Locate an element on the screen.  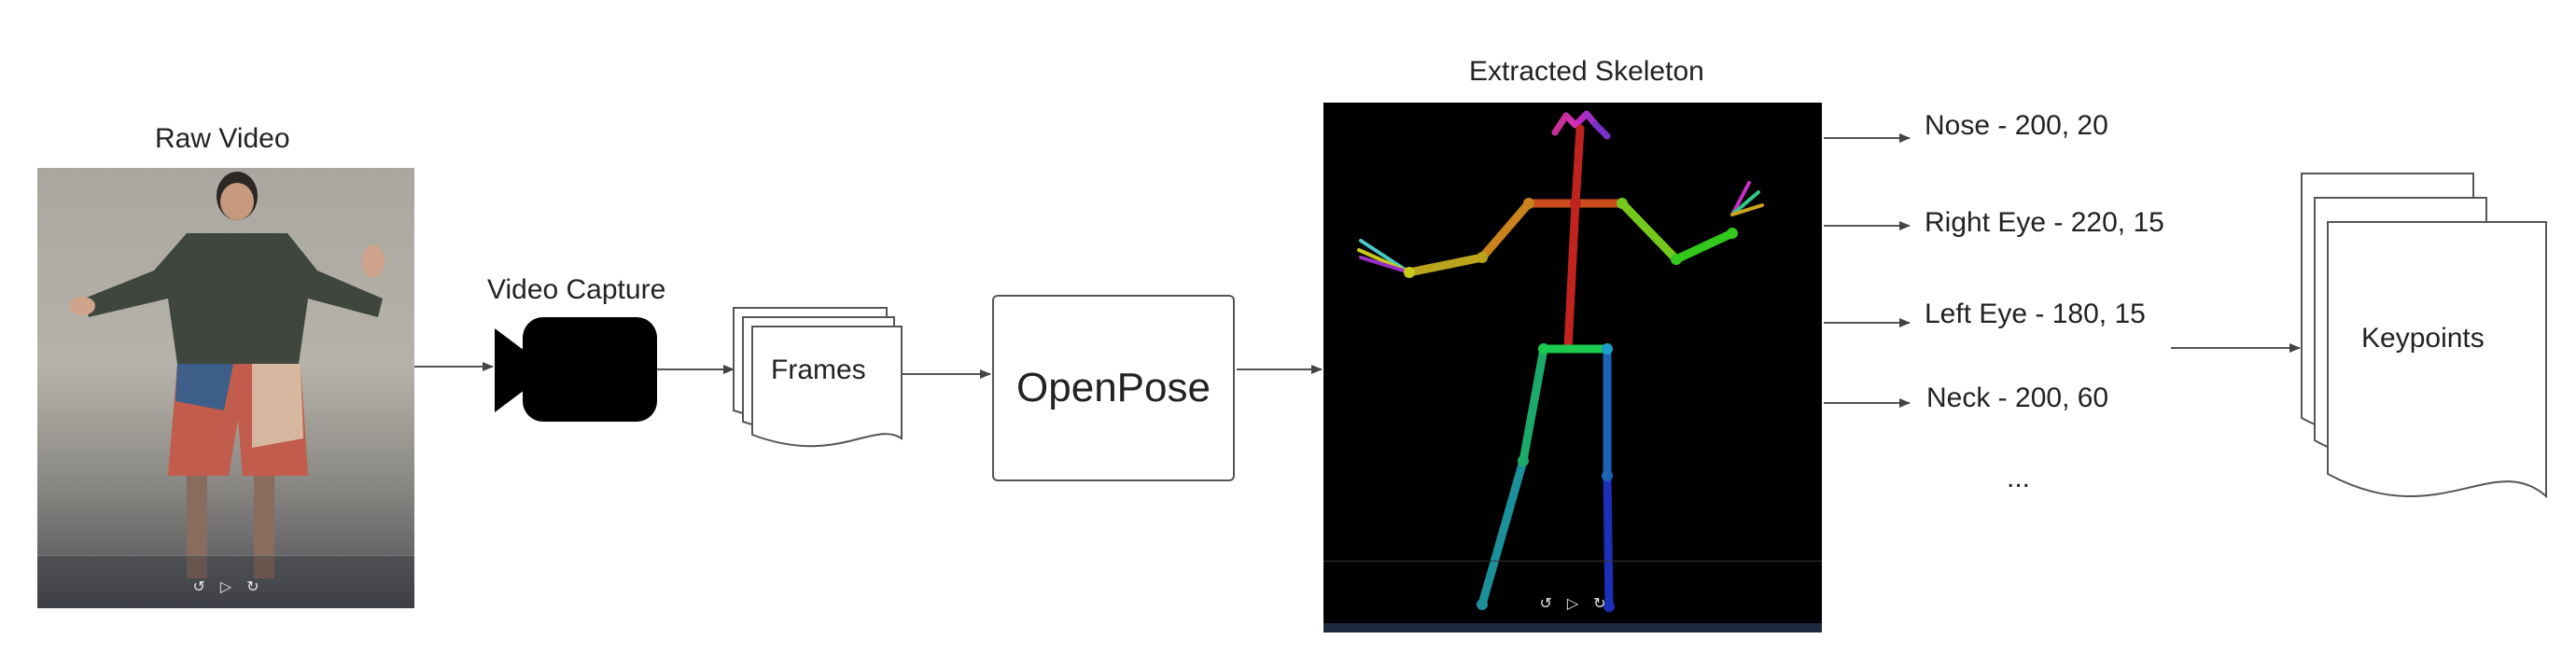
keypoints-label: Keypoints is located at coordinates (2423, 339).